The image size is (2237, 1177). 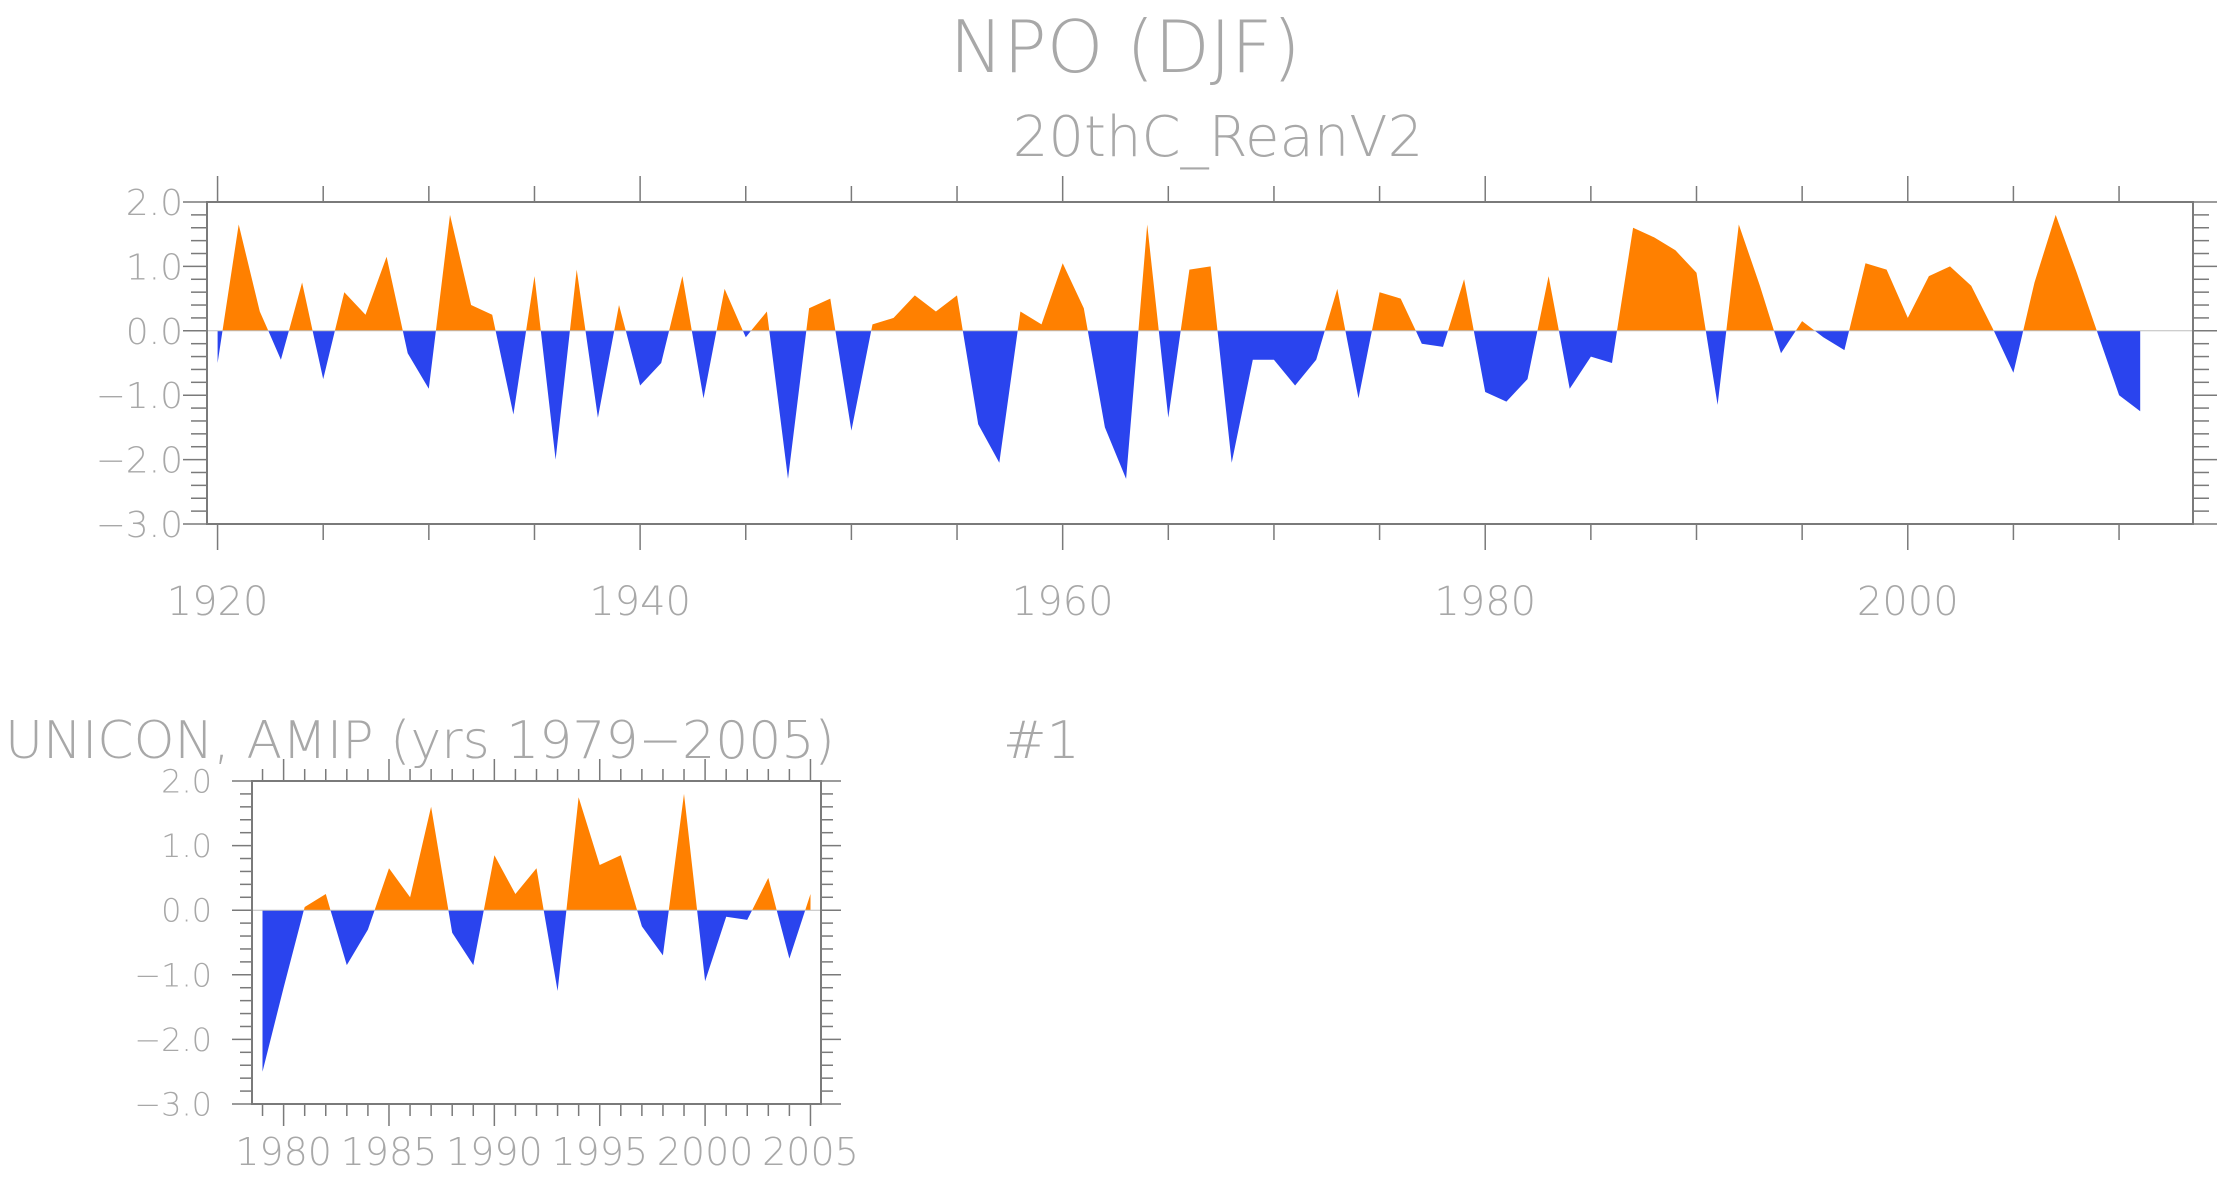 I want to click on x-tick-label: 2005, so click(x=810, y=1152).